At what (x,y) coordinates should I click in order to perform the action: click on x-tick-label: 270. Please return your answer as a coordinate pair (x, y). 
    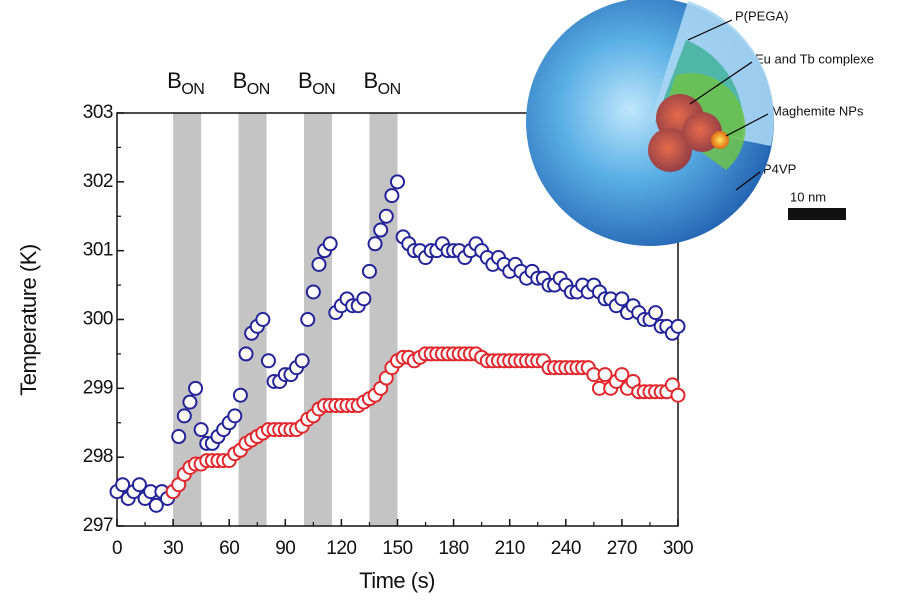
    Looking at the image, I should click on (622, 548).